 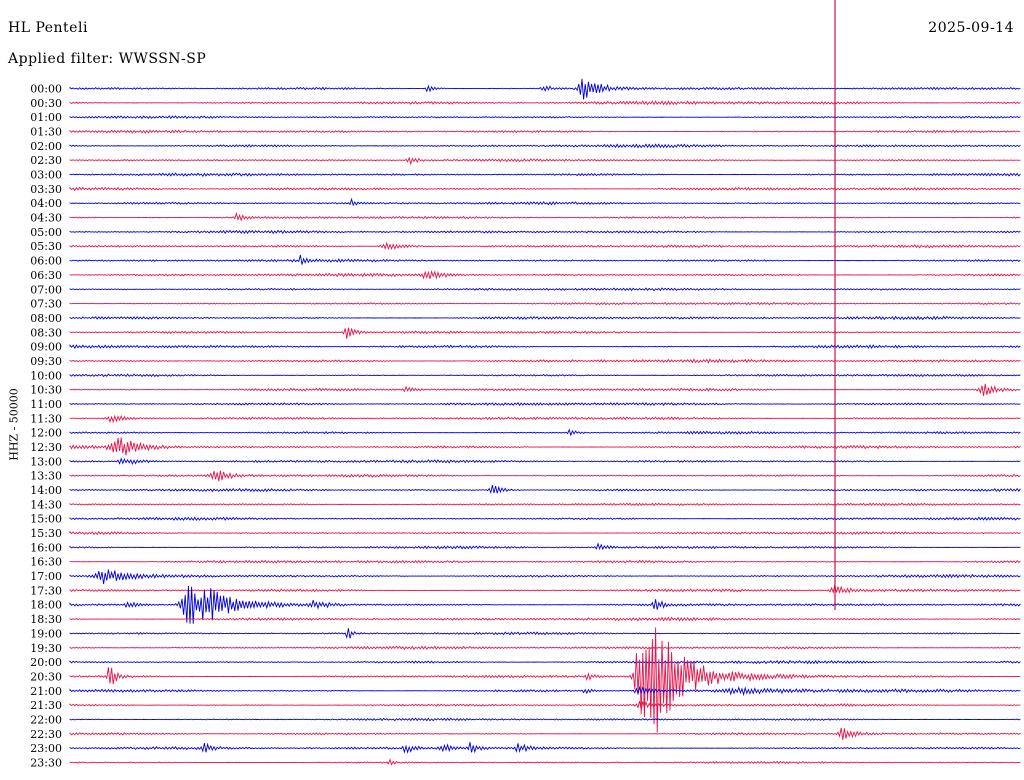 What do you see at coordinates (46, 261) in the screenshot?
I see `trace-time-label: 06:00` at bounding box center [46, 261].